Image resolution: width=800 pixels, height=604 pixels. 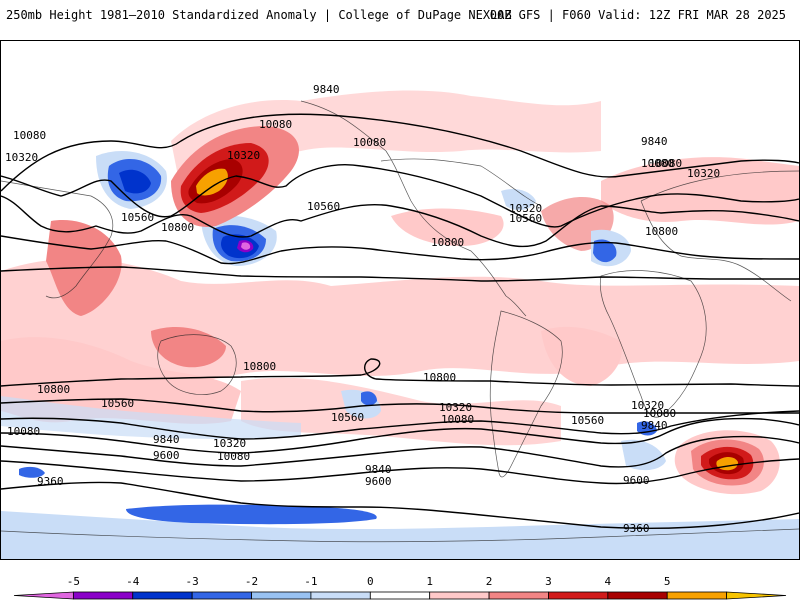 What do you see at coordinates (188, 347) in the screenshot?
I see `positive-anomaly-australia` at bounding box center [188, 347].